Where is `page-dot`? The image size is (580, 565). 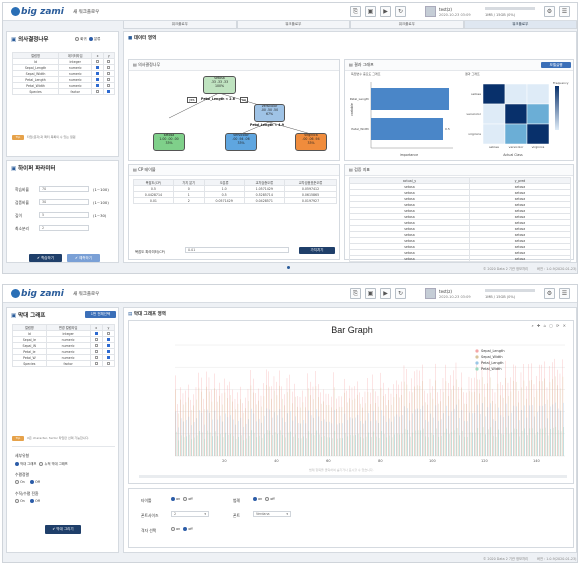 page-dot is located at coordinates (288, 267).